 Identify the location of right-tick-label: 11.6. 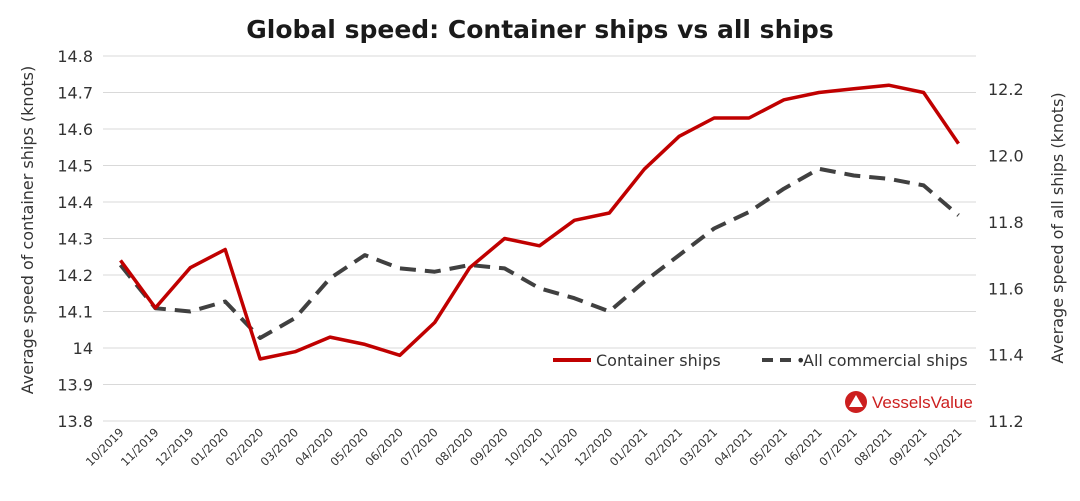
(1006, 288).